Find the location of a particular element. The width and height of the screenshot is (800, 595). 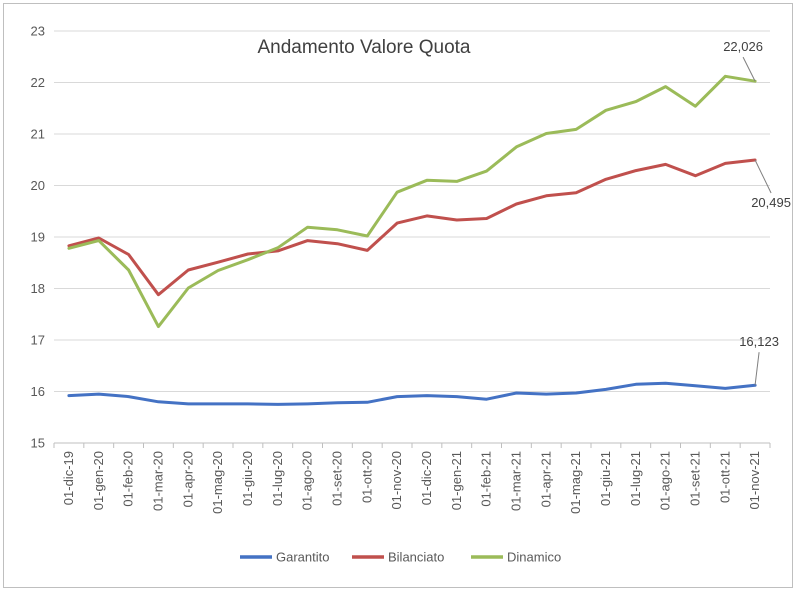

x-tick-label: 01-mag-20 is located at coordinates (217, 482).